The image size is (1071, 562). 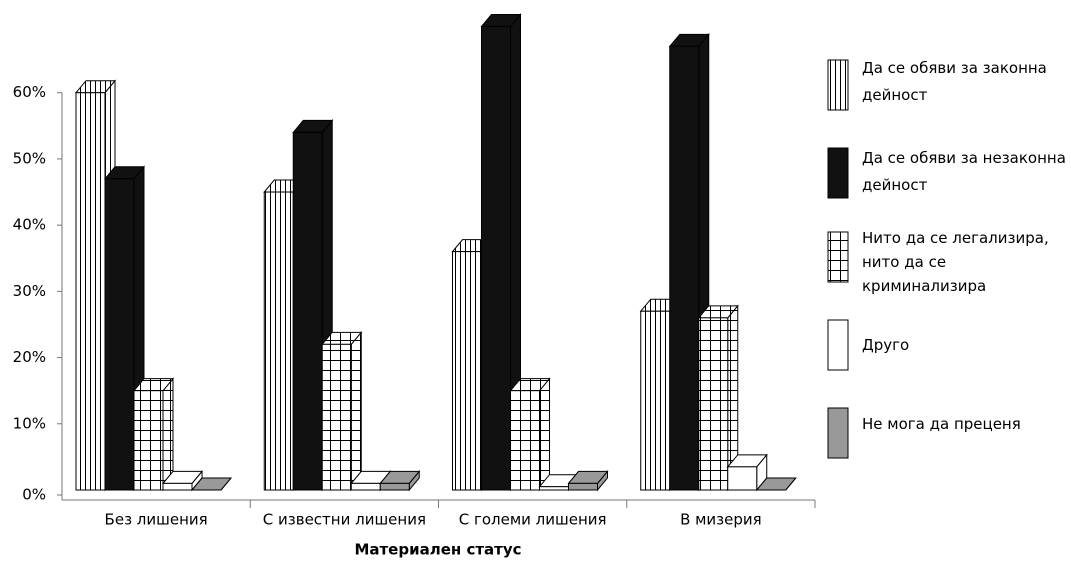 What do you see at coordinates (29, 357) in the screenshot?
I see `y-tick-label: 20%` at bounding box center [29, 357].